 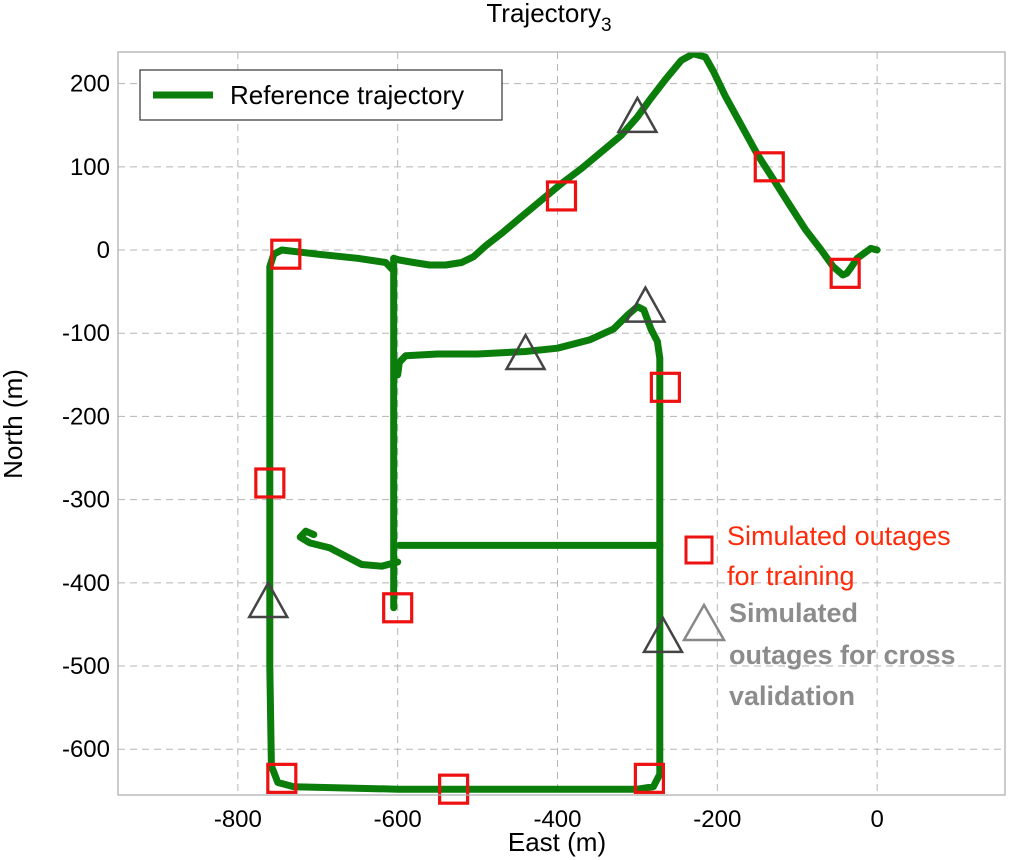 What do you see at coordinates (792, 696) in the screenshot?
I see `annotation-validation-line-3: validation` at bounding box center [792, 696].